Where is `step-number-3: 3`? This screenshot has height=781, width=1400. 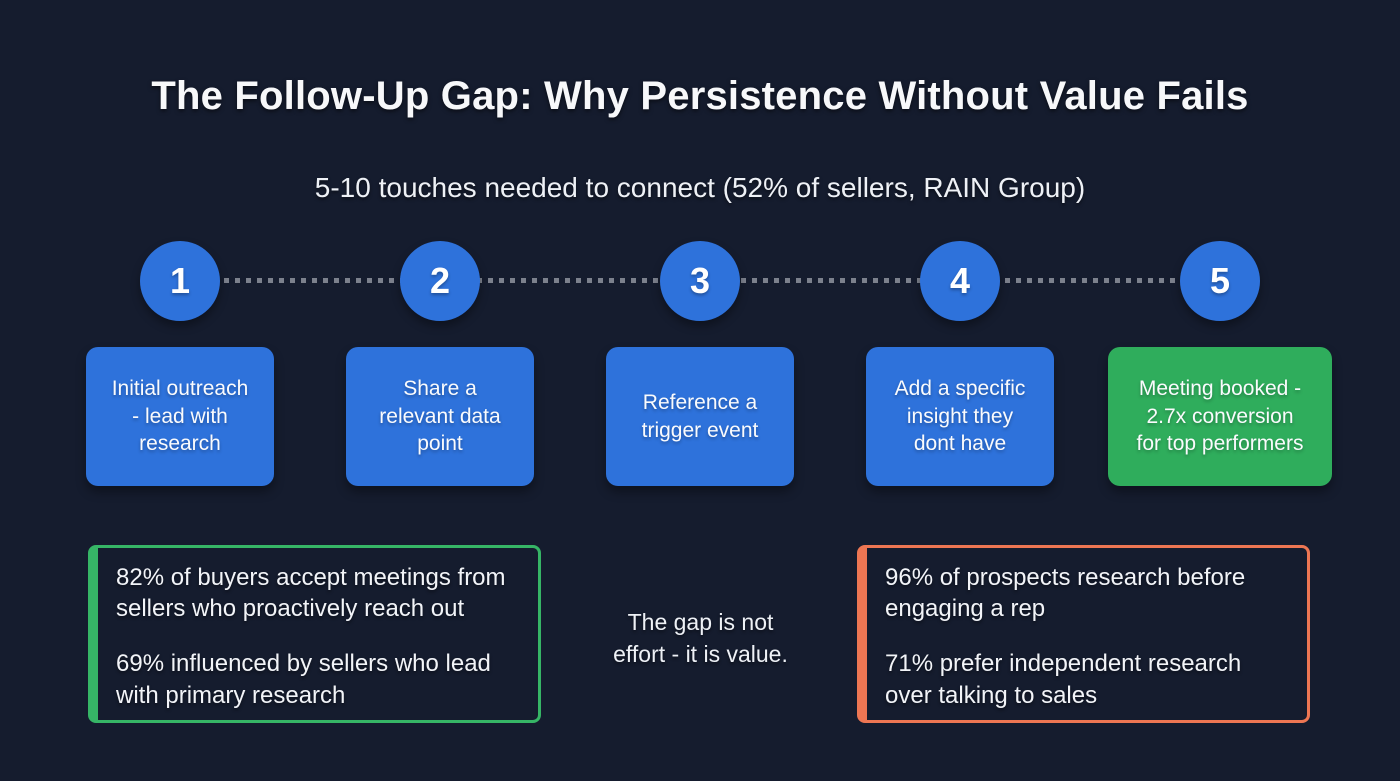
step-number-3: 3 is located at coordinates (700, 280).